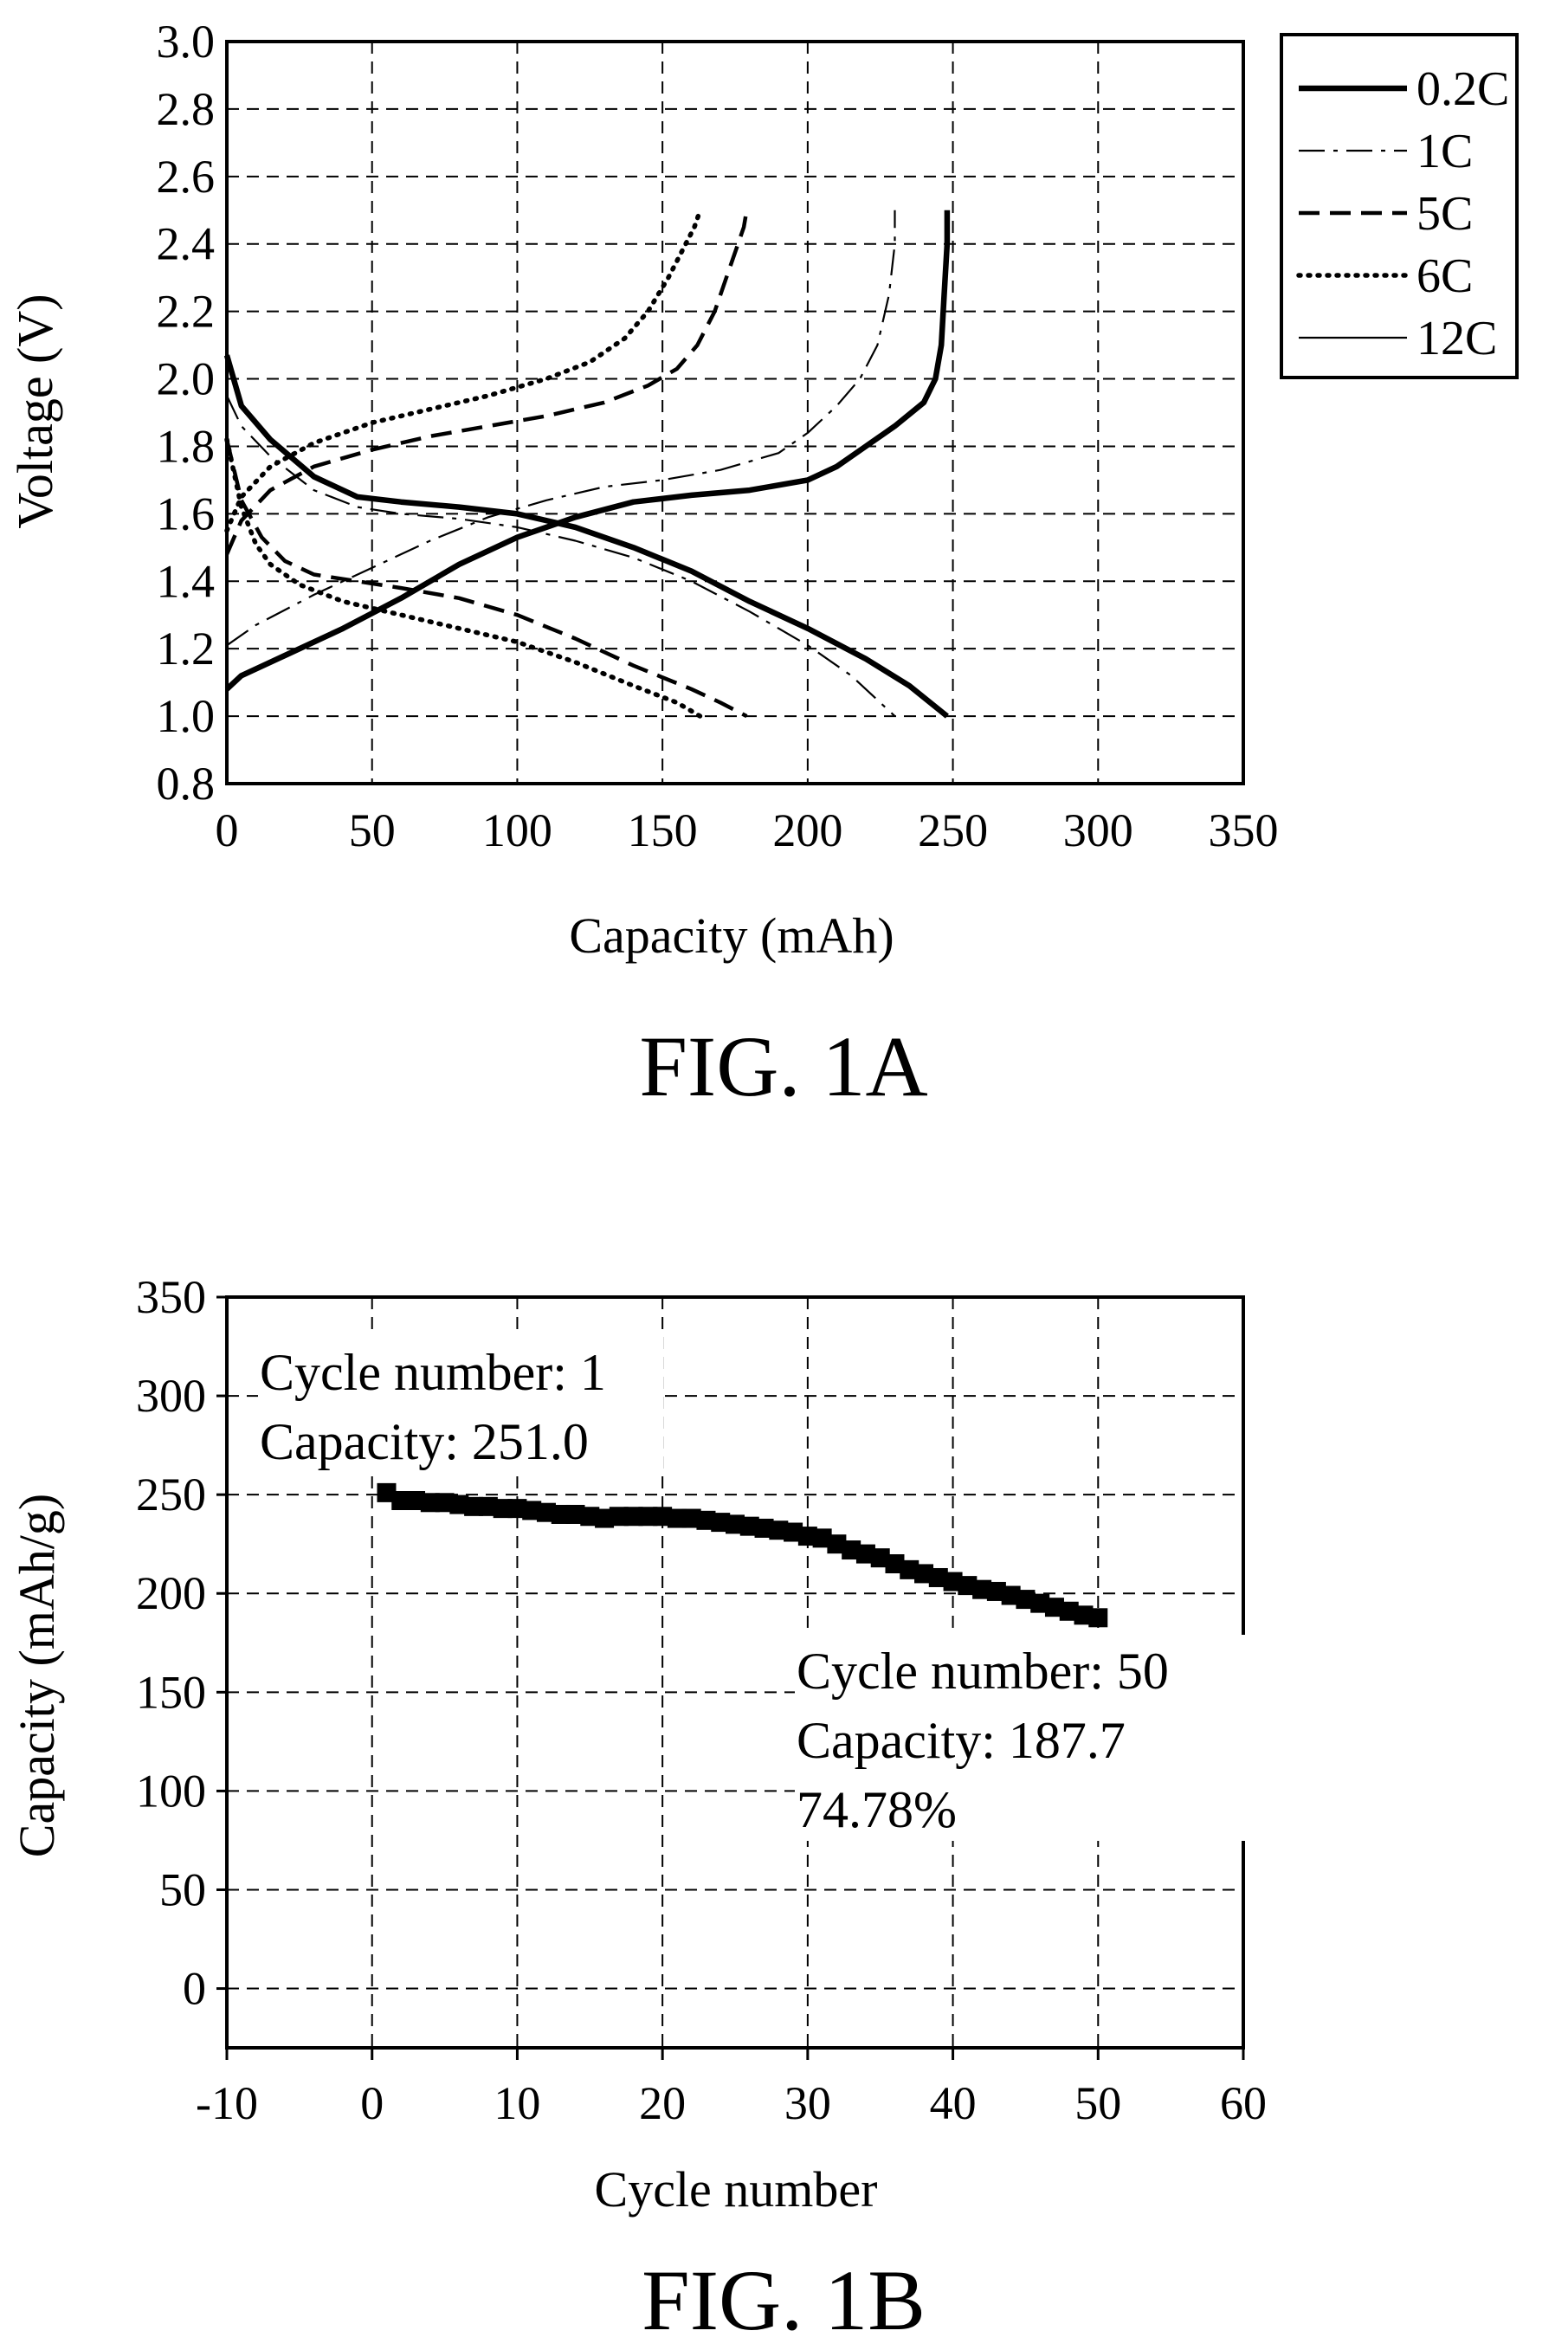 This screenshot has width=1568, height=2350. What do you see at coordinates (1456, 339) in the screenshot?
I see `legend-label-12C: 12C` at bounding box center [1456, 339].